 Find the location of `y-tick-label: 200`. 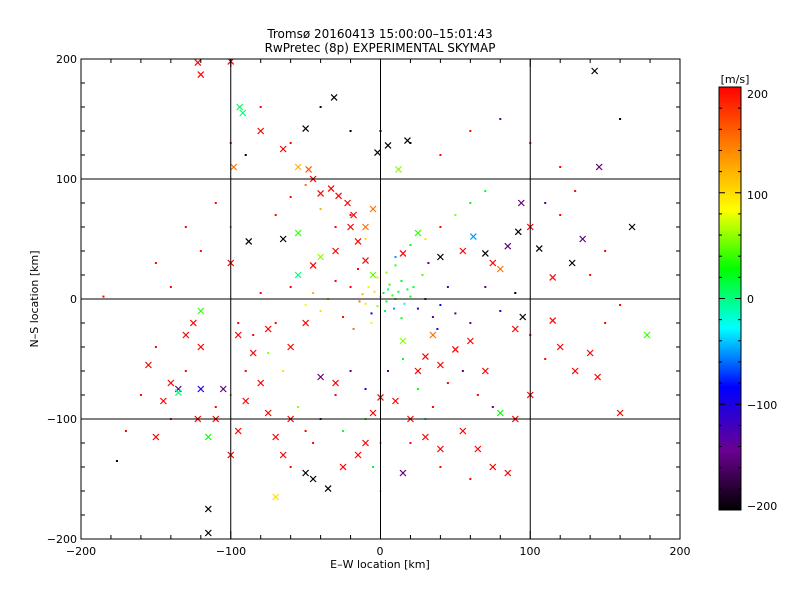

y-tick-label: 200 is located at coordinates (66, 59).